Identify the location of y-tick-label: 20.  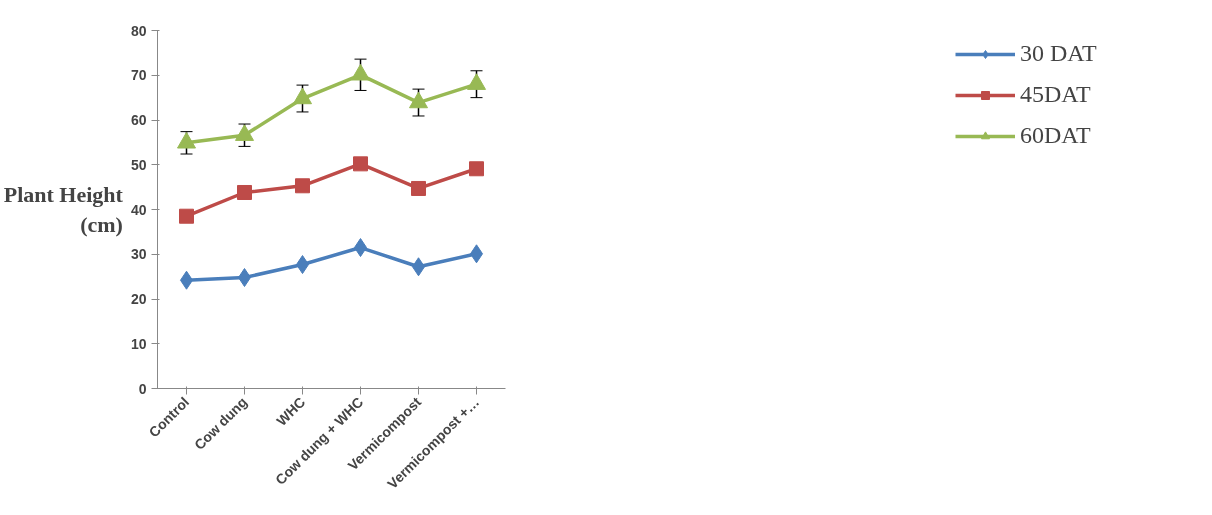
(138, 299).